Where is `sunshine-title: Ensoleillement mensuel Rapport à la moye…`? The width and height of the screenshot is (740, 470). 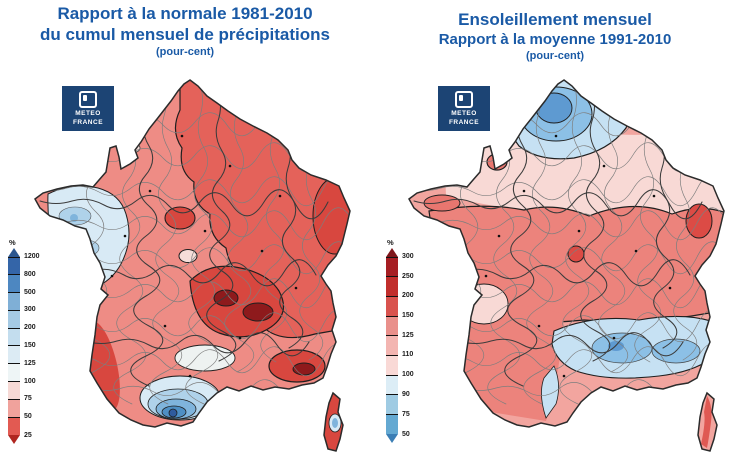 sunshine-title: Ensoleillement mensuel Rapport à la moye… is located at coordinates (555, 36).